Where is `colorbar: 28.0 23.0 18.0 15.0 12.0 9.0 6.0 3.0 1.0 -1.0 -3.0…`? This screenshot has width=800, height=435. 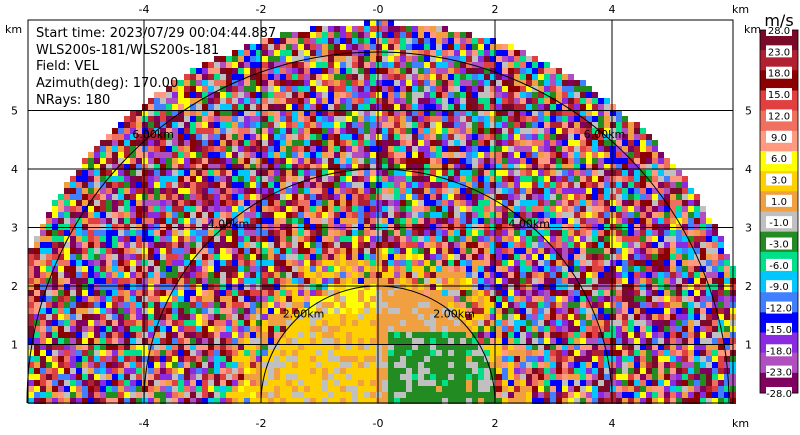 colorbar: 28.0 23.0 18.0 15.0 12.0 9.0 6.0 3.0 1.0 -1.0 -3.0… is located at coordinates (779, 205).